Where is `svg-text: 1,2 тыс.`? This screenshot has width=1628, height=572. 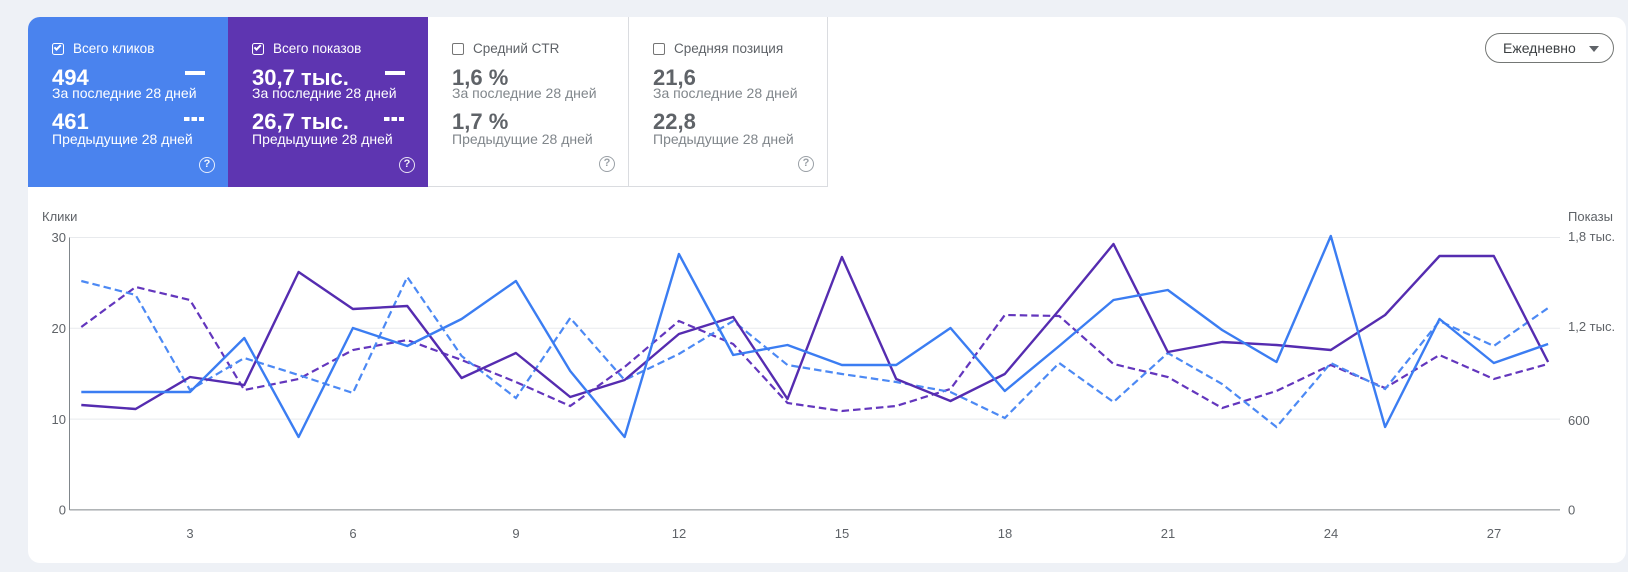 svg-text: 1,2 тыс. is located at coordinates (1591, 326).